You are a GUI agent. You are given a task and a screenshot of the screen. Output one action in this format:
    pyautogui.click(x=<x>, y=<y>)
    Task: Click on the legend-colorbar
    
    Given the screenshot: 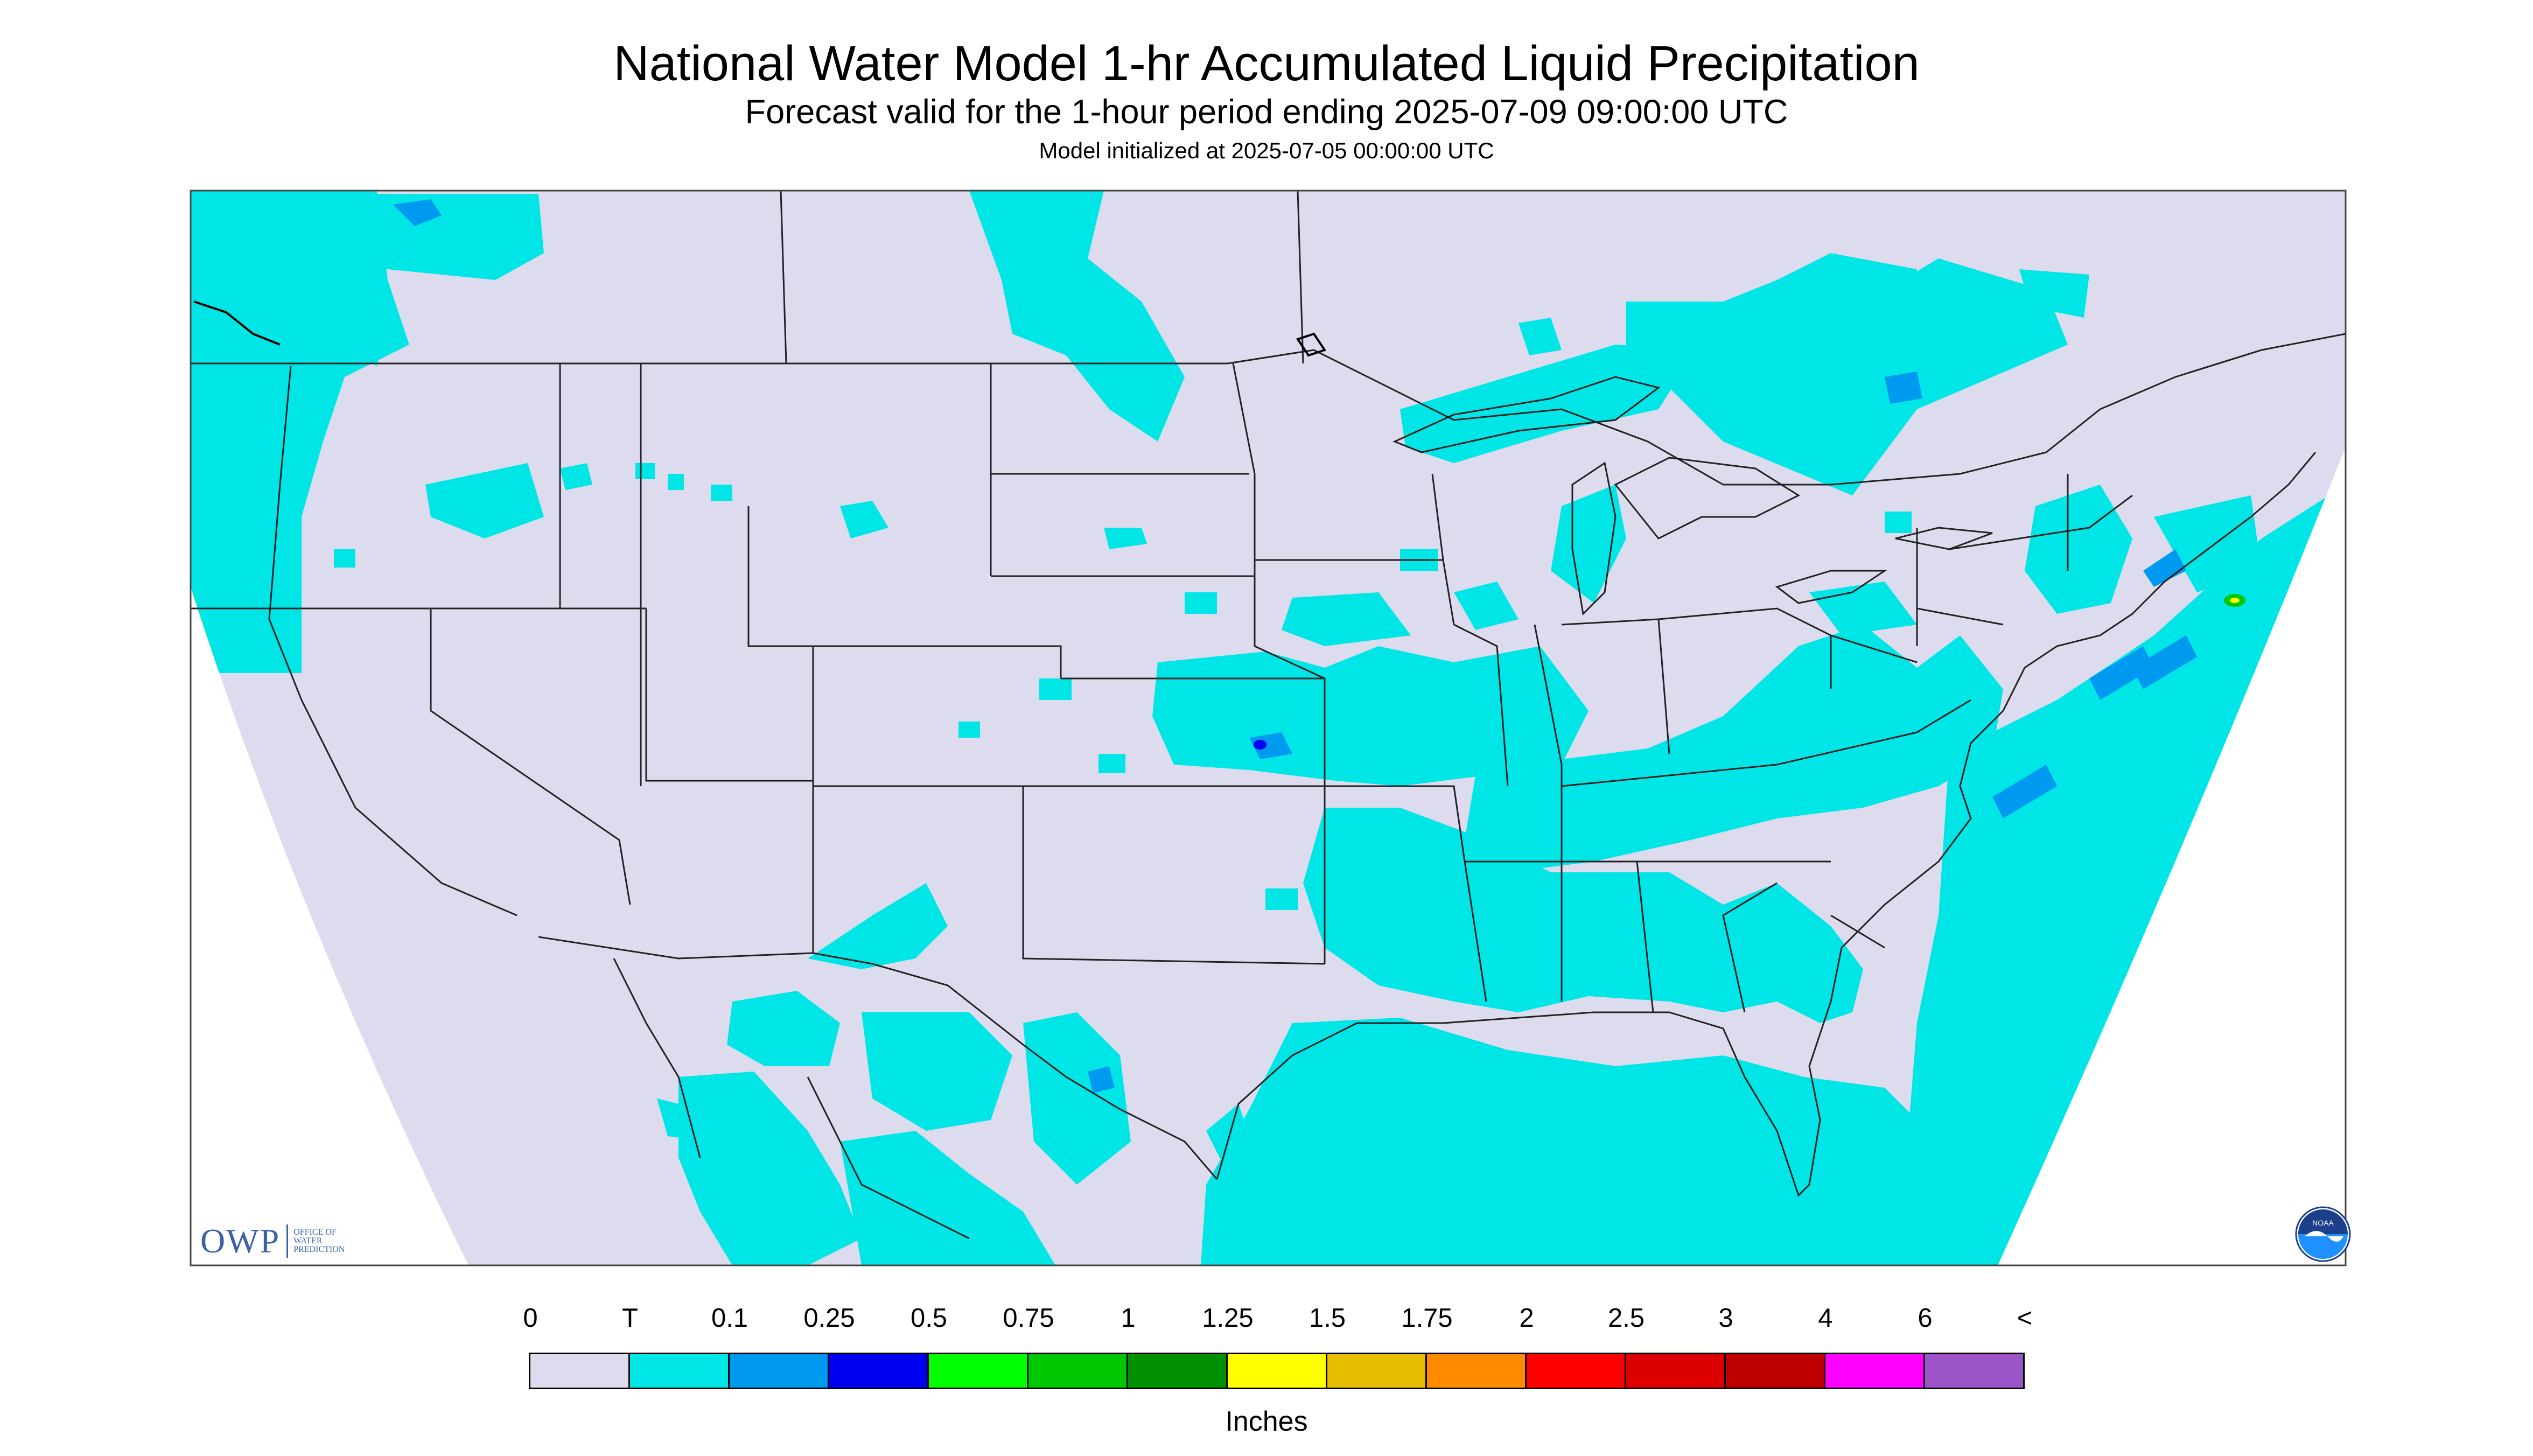 What is the action you would take?
    pyautogui.click(x=1277, y=1371)
    